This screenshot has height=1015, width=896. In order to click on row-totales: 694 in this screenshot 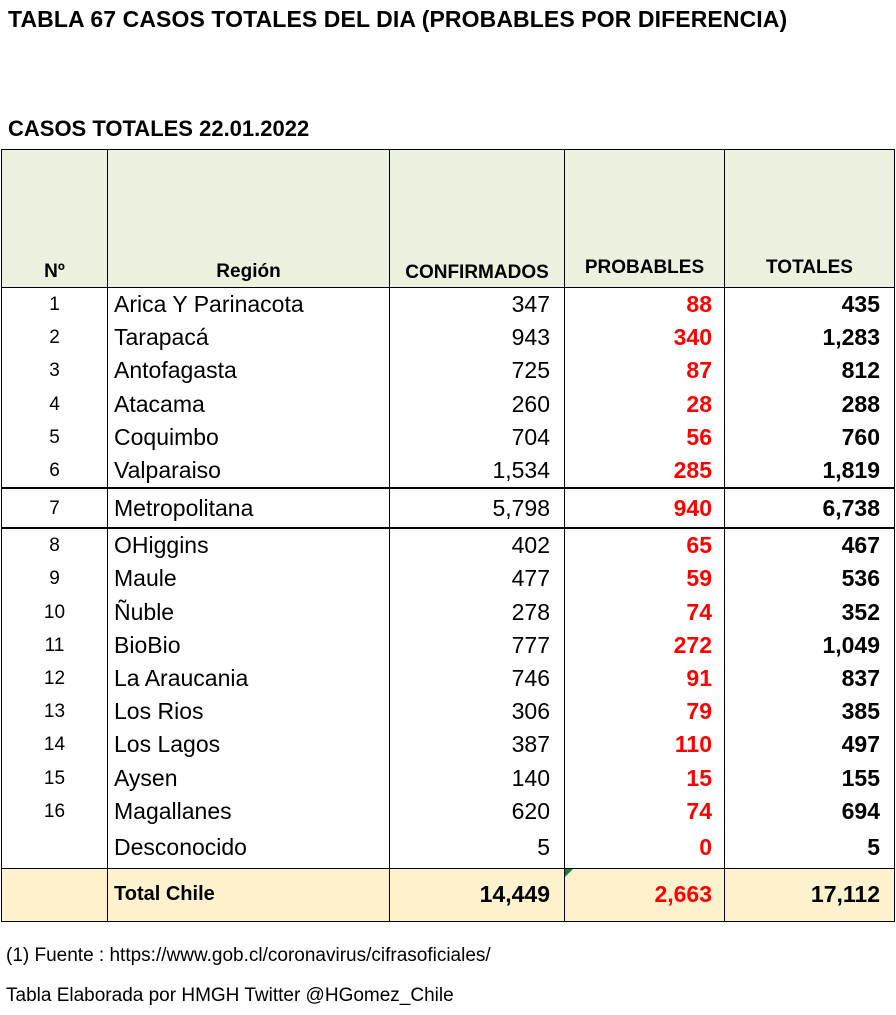, I will do `click(809, 811)`.